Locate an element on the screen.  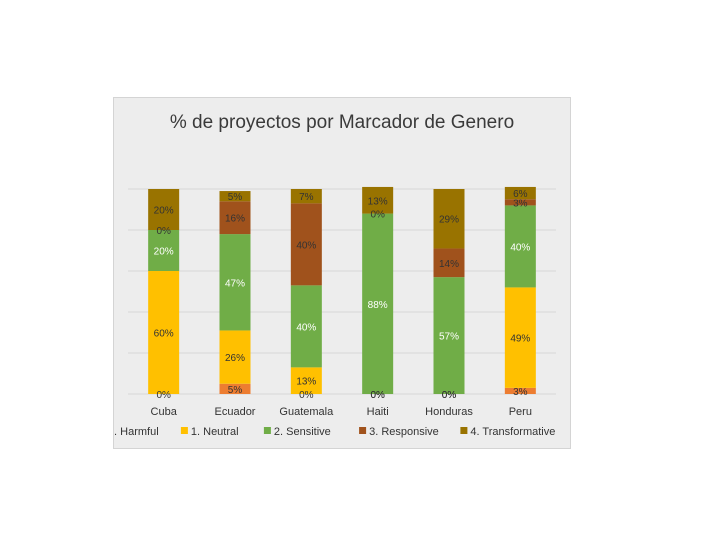
data-label: 14% is located at coordinates (449, 264).